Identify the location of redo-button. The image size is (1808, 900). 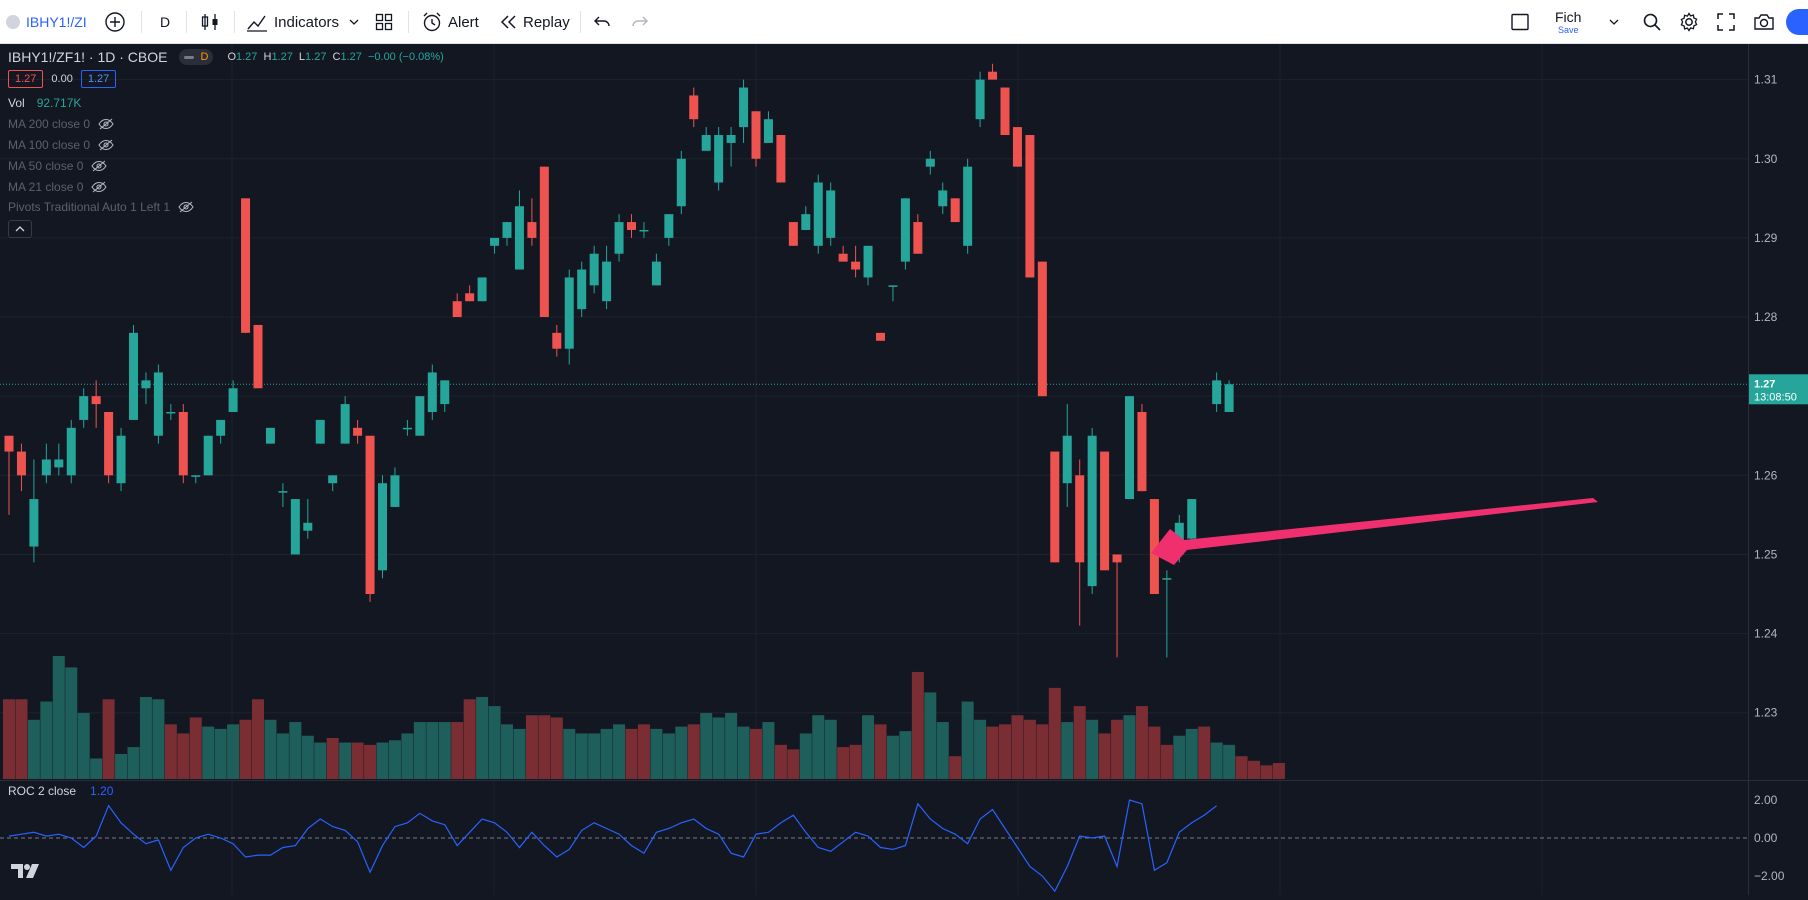
(640, 22).